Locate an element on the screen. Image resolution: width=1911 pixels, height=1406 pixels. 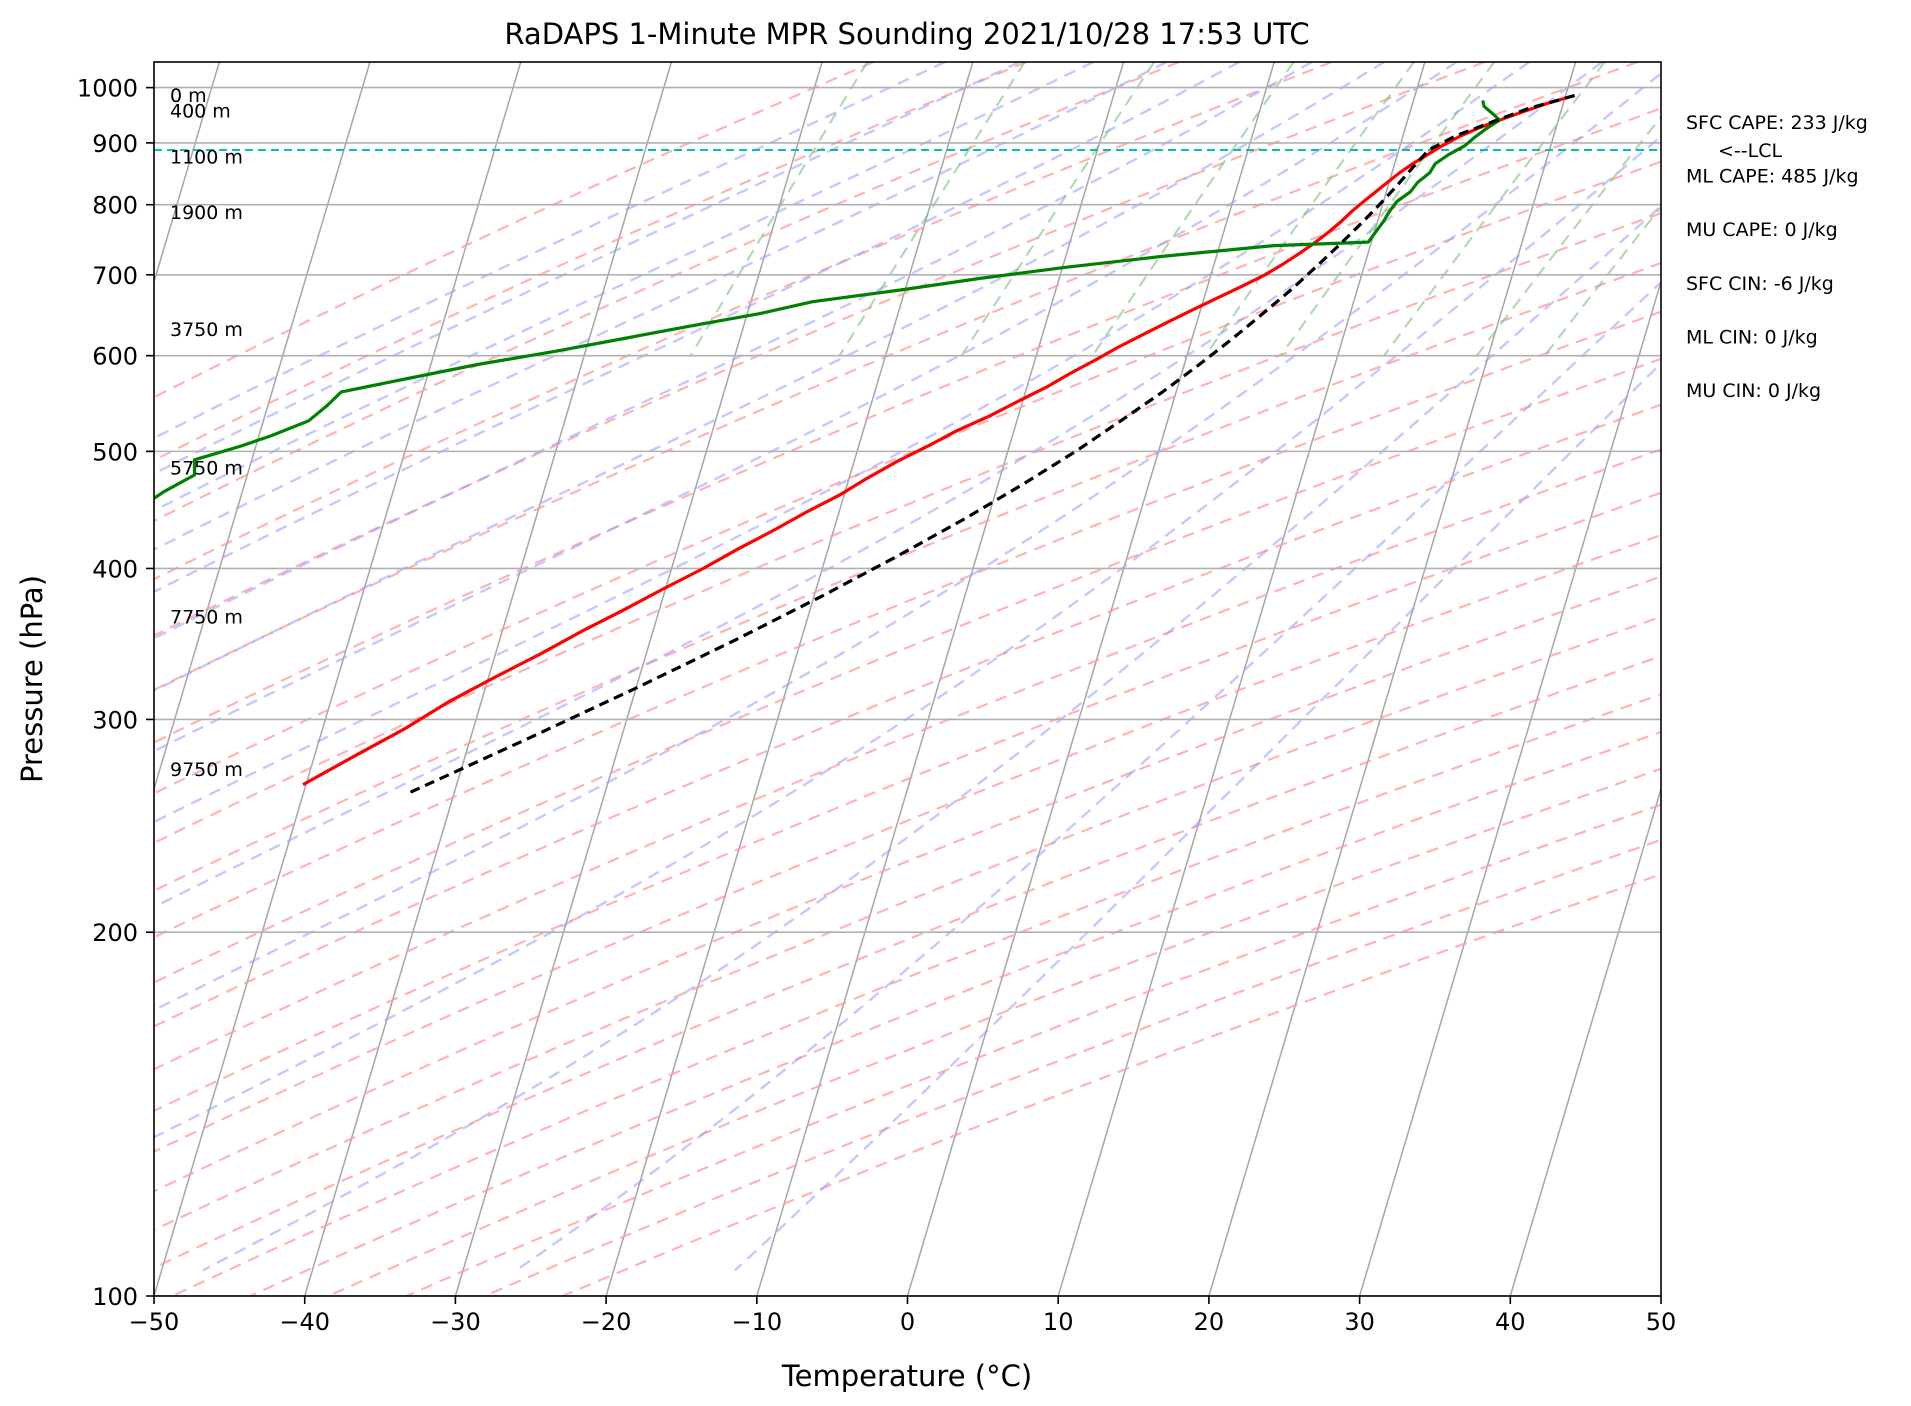
height-label: 400 m is located at coordinates (200, 112).